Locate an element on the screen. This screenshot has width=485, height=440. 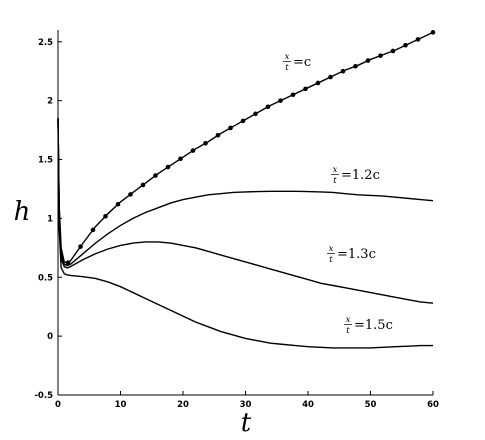
x-tick-label: 30 is located at coordinates (246, 405).